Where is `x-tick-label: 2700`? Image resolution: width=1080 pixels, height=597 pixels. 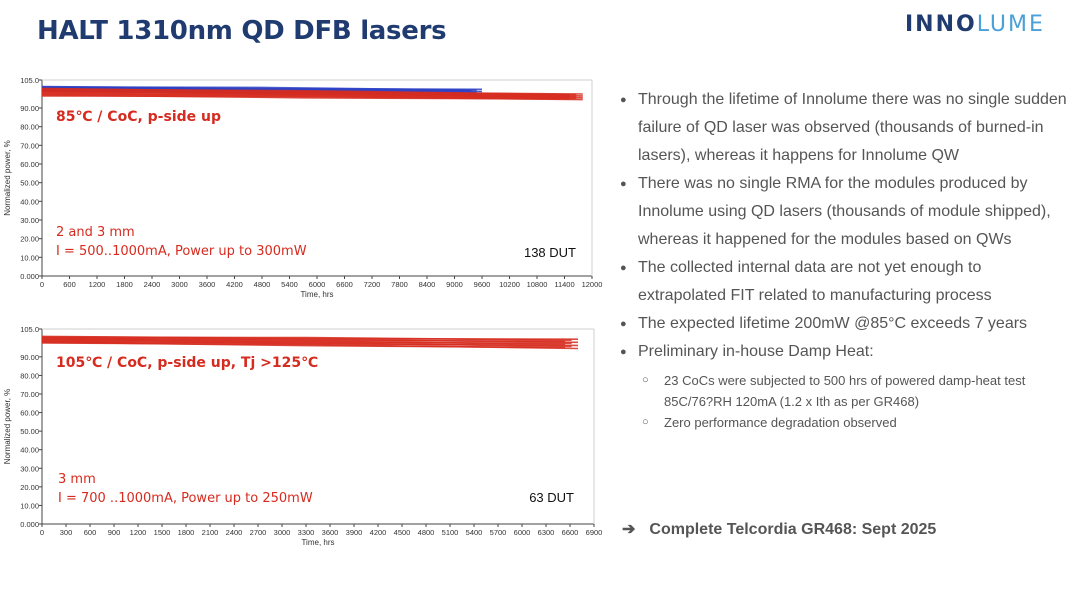
x-tick-label: 2700 is located at coordinates (258, 532).